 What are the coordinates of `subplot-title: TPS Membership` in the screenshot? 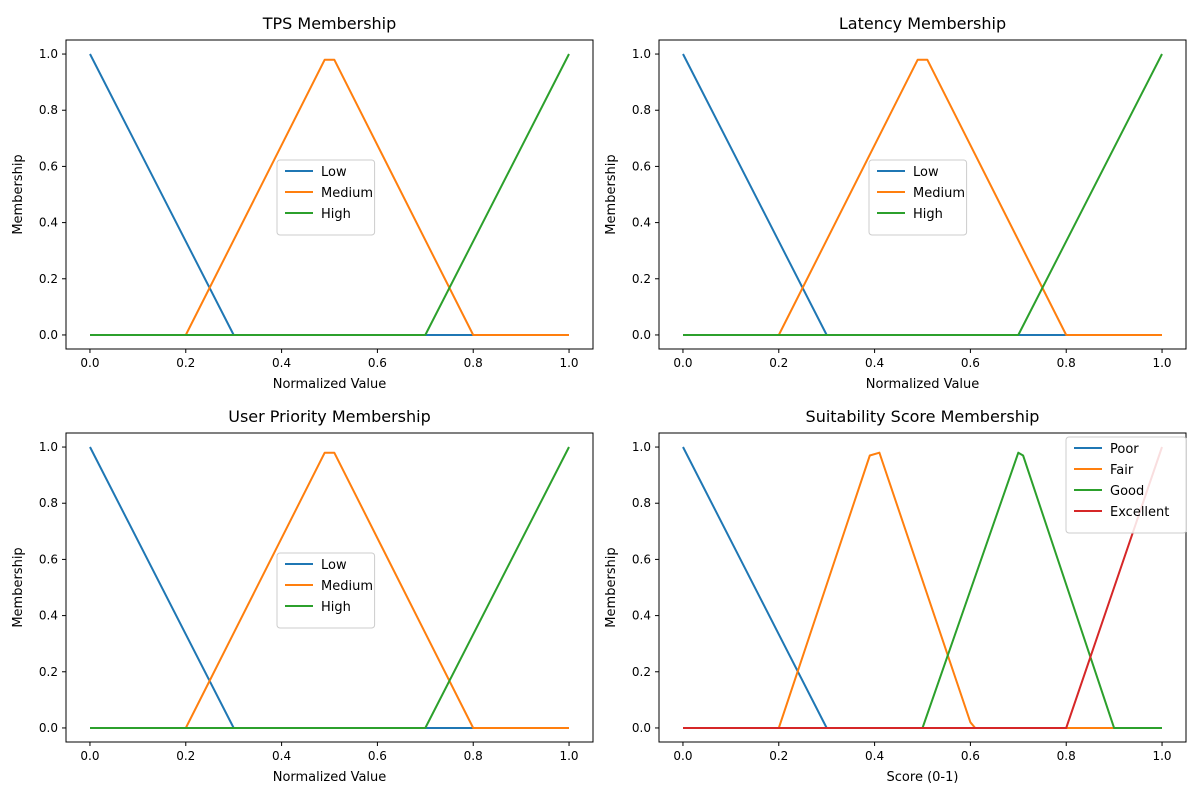 It's located at (329, 23).